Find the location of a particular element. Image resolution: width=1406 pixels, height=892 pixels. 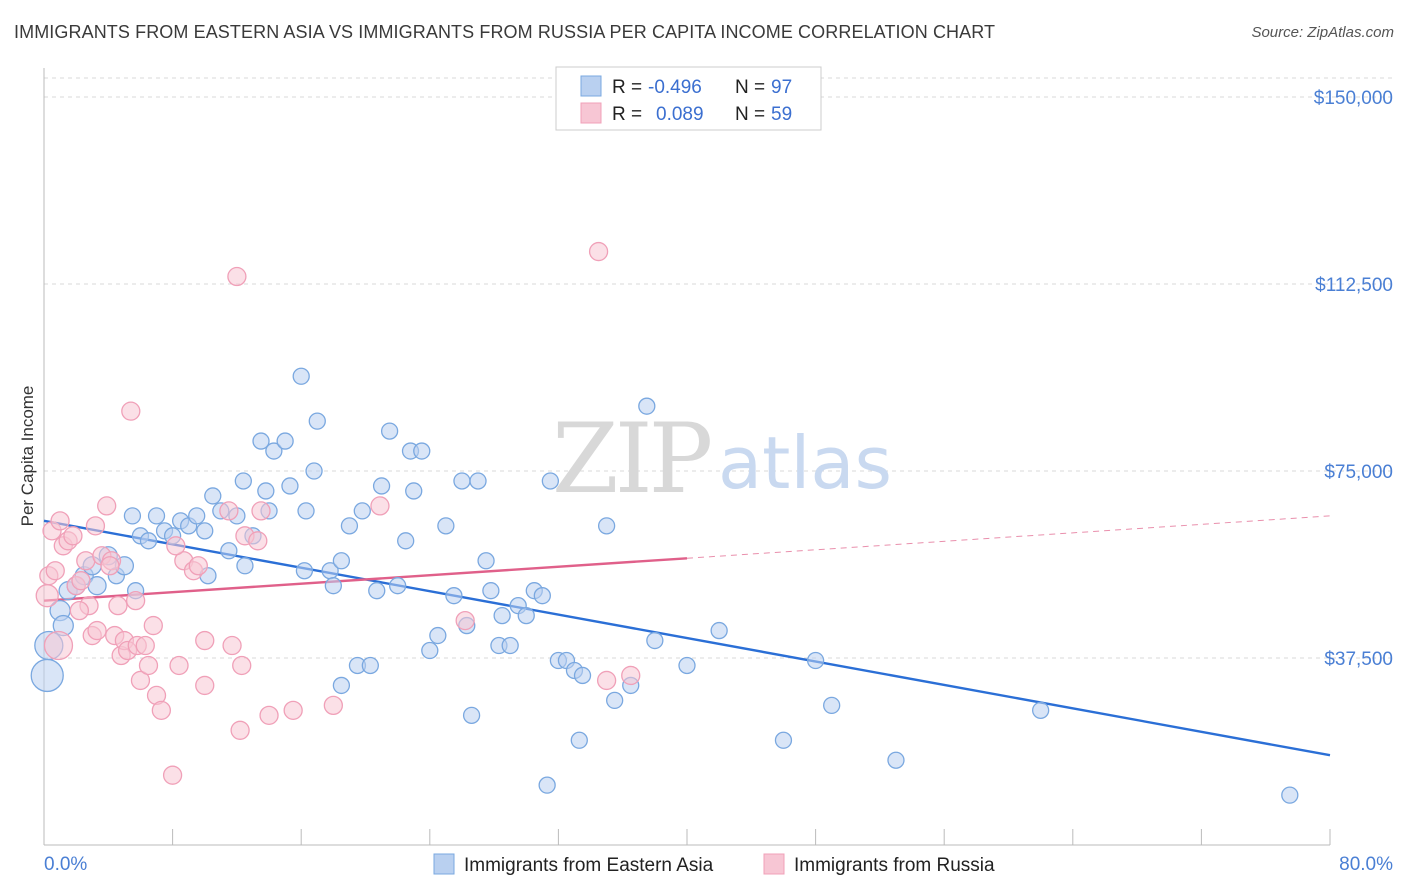

y-tick-label: $112,500 is located at coordinates (1354, 285).